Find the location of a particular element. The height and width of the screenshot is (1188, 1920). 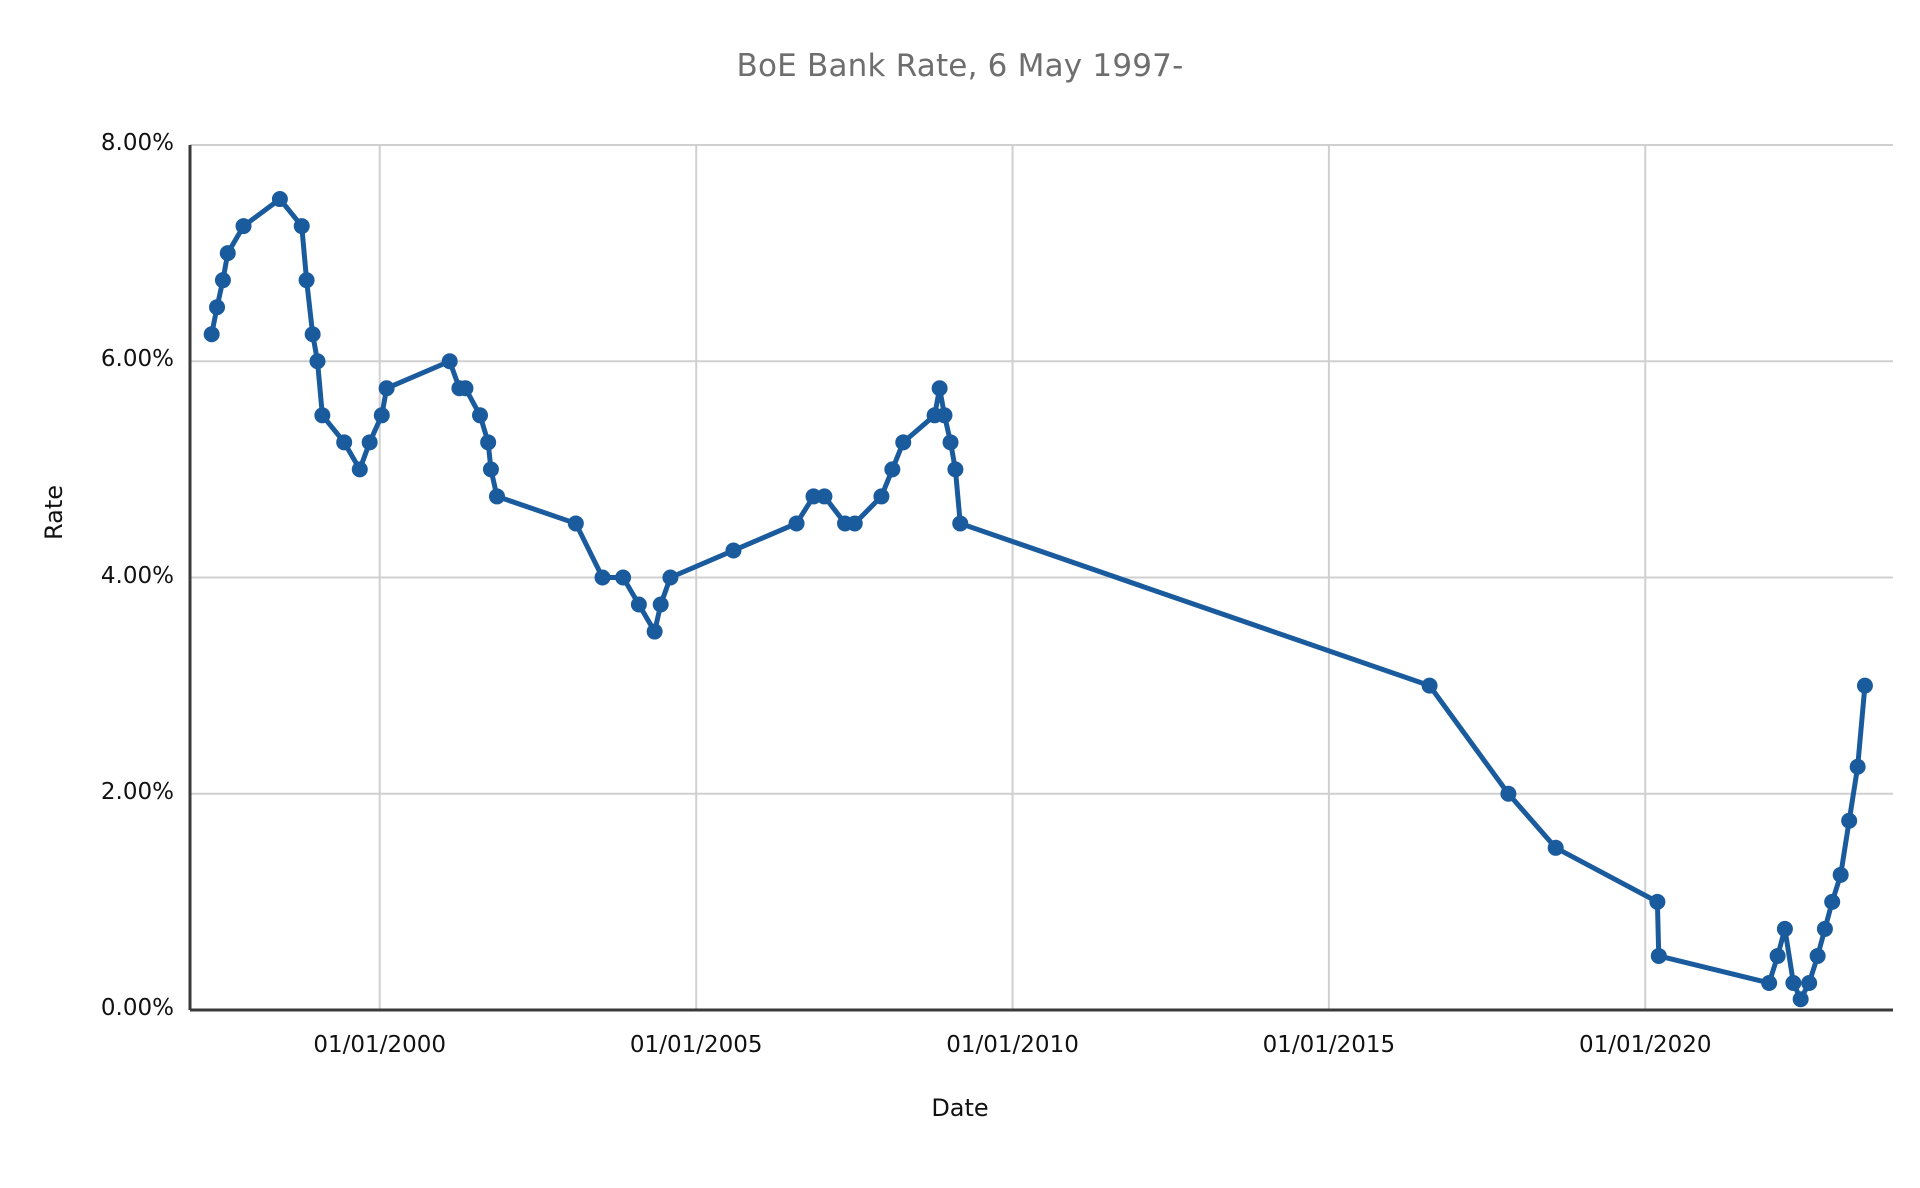

x-axis-title: Date is located at coordinates (960, 1108).